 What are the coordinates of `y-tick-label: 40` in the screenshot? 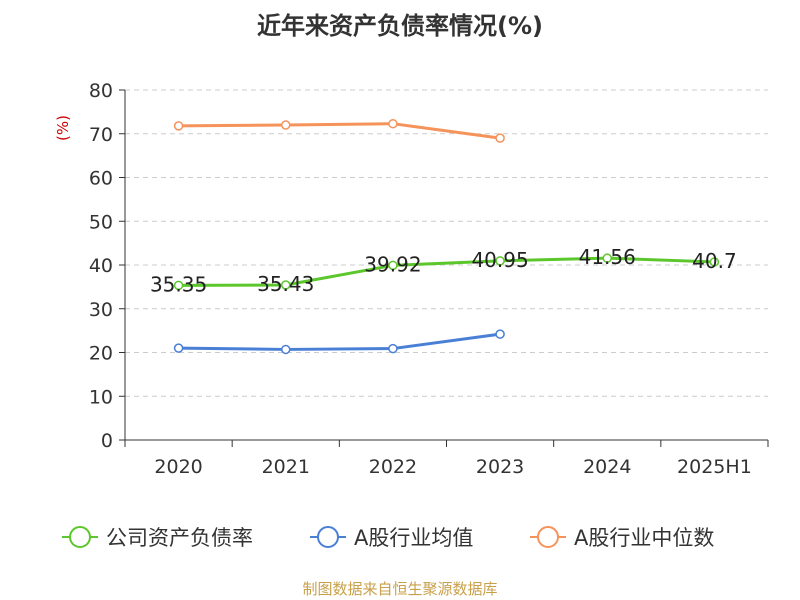 It's located at (101, 266).